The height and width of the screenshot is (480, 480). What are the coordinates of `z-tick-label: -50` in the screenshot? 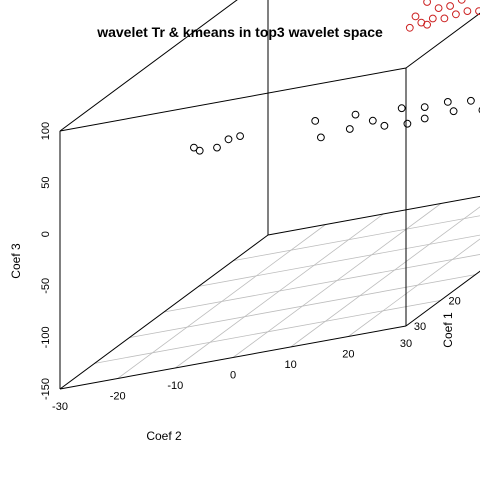 It's located at (46, 286).